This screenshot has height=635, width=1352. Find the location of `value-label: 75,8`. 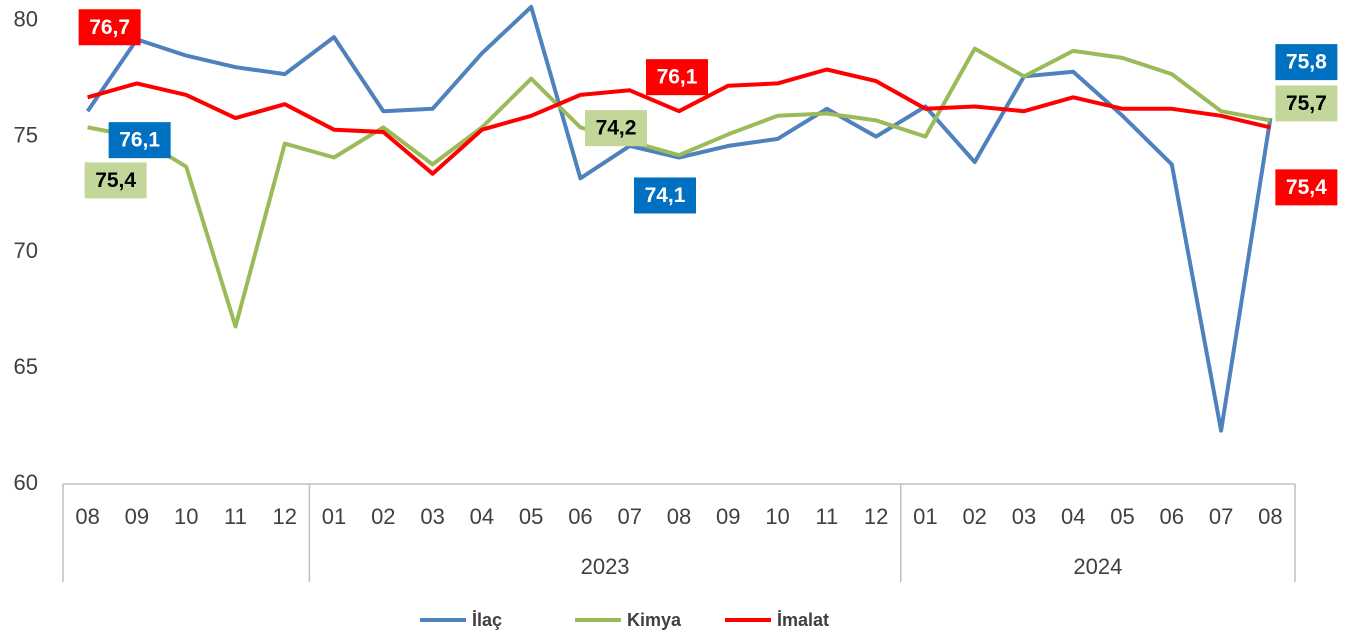

value-label: 75,8 is located at coordinates (1306, 62).